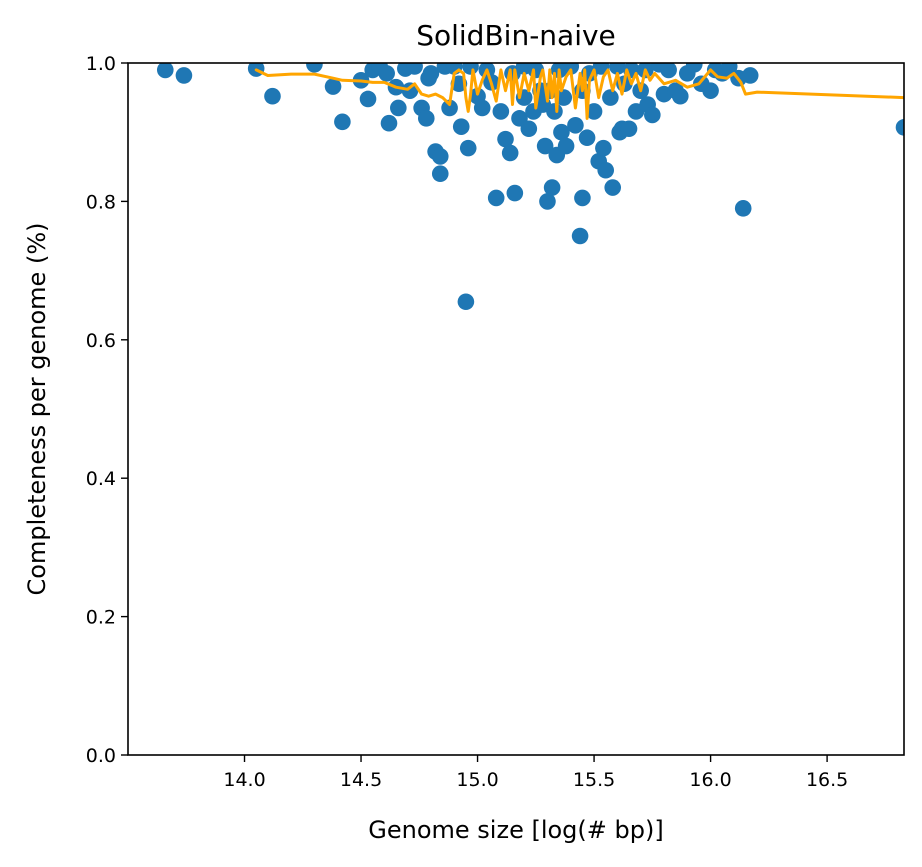 The image size is (922, 867). Describe the element at coordinates (101, 479) in the screenshot. I see `y-tick-label: 0.4` at that location.